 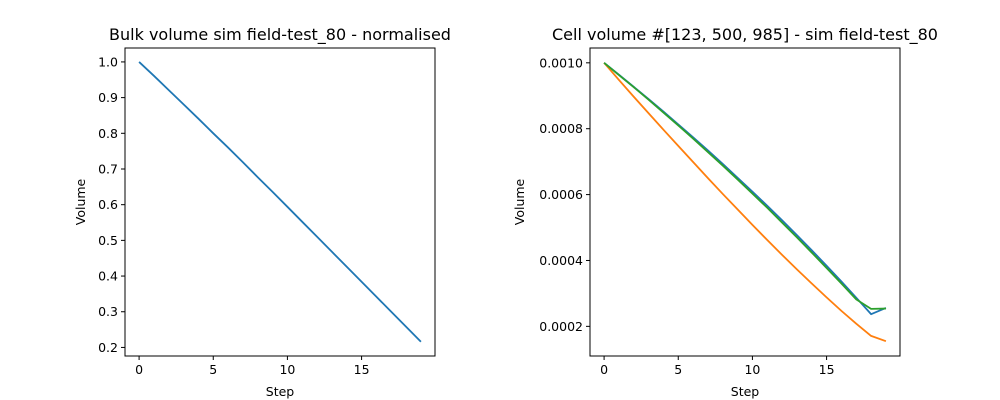 I want to click on y-tick-label: 0.5, so click(x=108, y=240).